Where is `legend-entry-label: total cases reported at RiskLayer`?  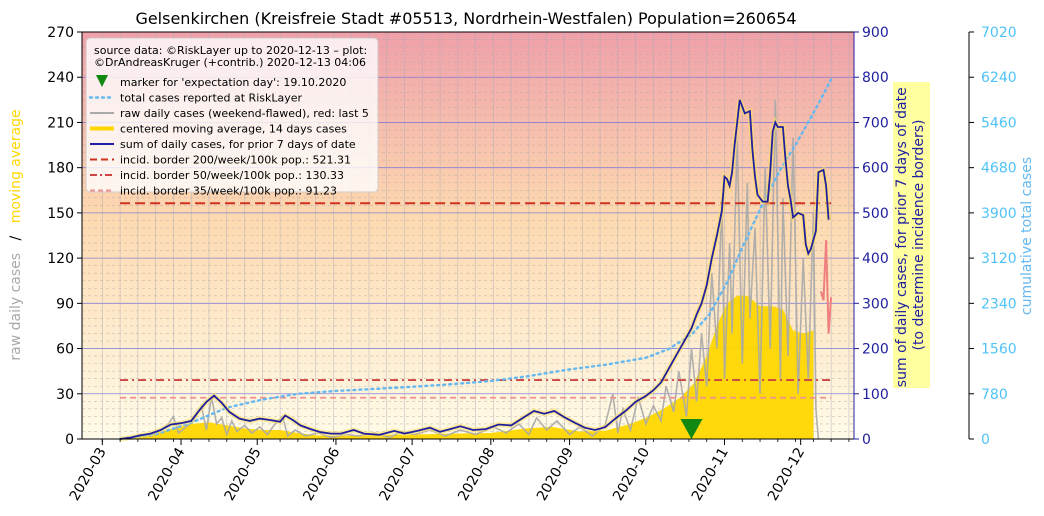 legend-entry-label: total cases reported at RiskLayer is located at coordinates (211, 98).